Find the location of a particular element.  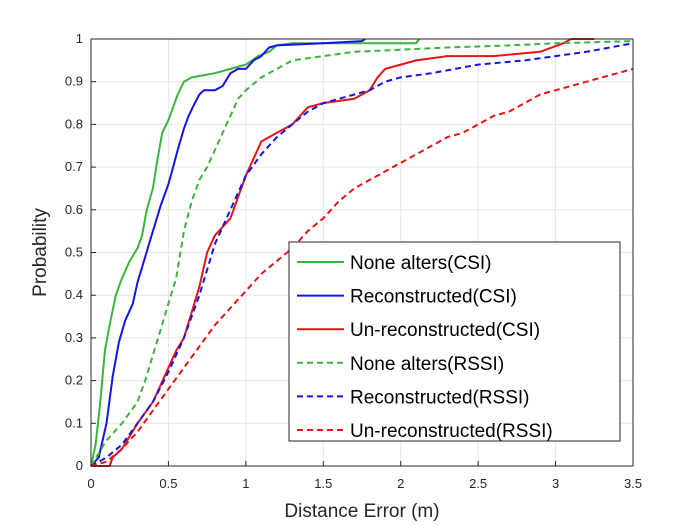

y-tick-label: 0.3 is located at coordinates (74, 337).